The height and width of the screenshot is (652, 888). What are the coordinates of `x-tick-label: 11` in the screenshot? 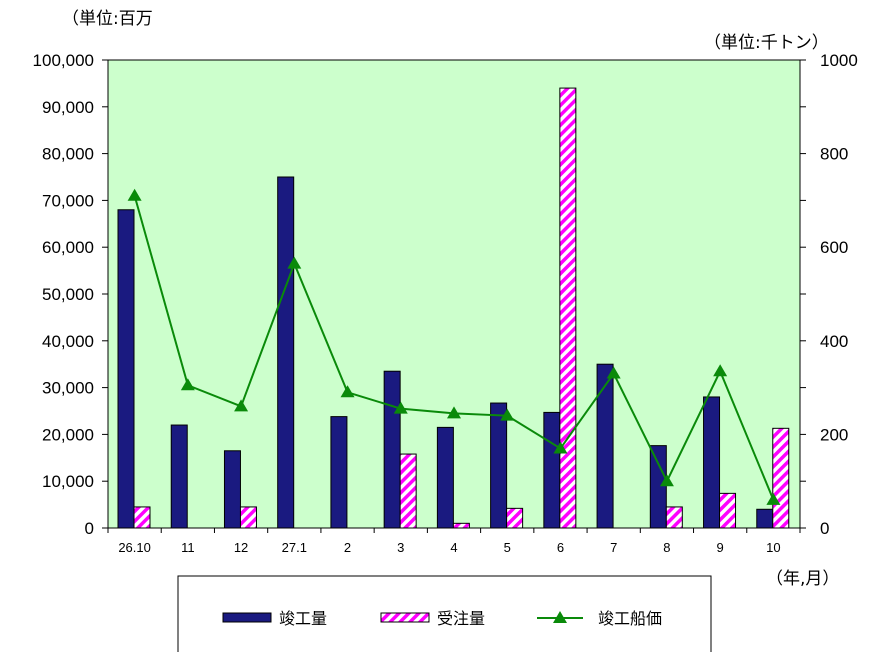 It's located at (188, 547).